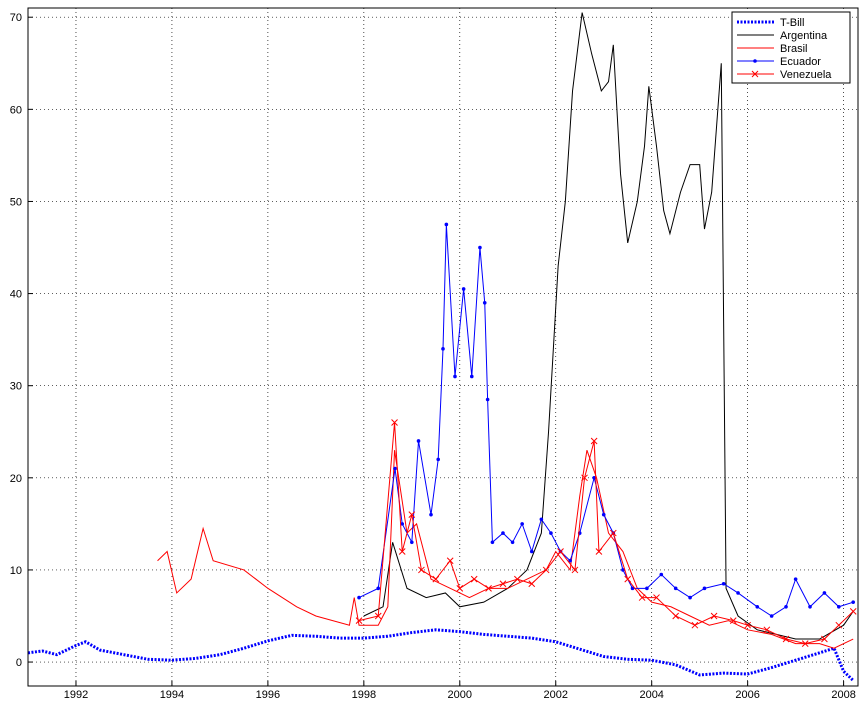 This screenshot has height=705, width=868. What do you see at coordinates (460, 694) in the screenshot?
I see `x-tick-label: 2000` at bounding box center [460, 694].